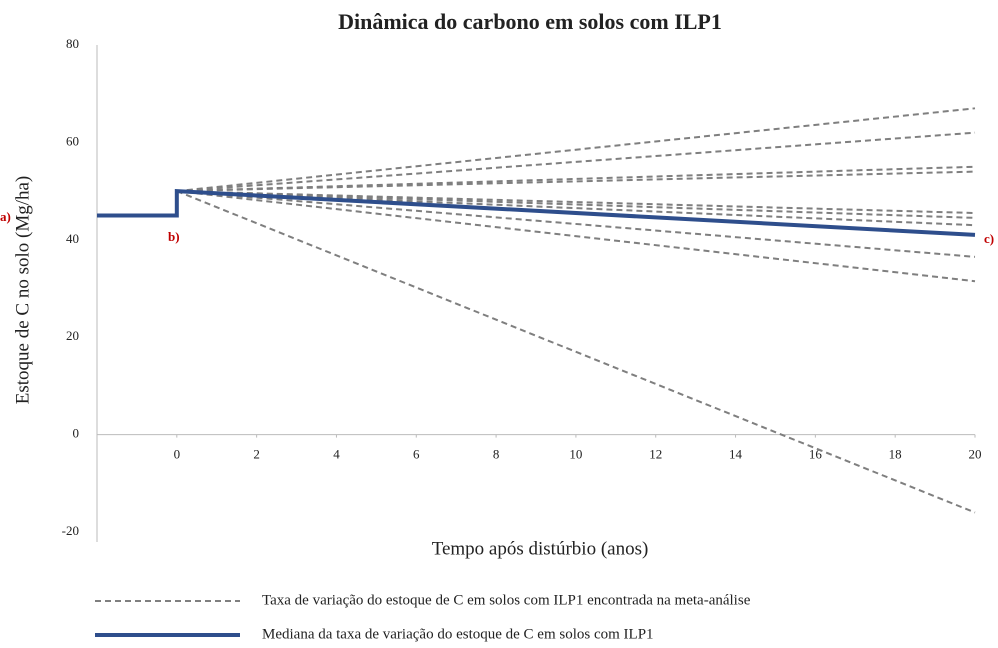 The width and height of the screenshot is (998, 648). Describe the element at coordinates (496, 454) in the screenshot. I see `x-tick-label: 8` at that location.